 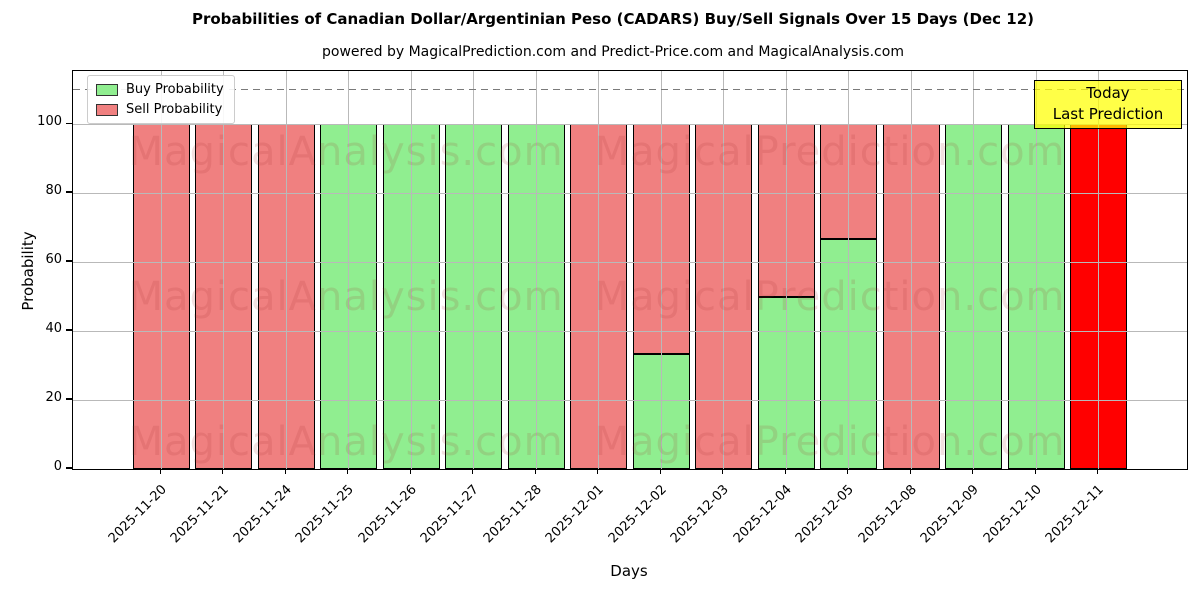 What do you see at coordinates (887, 514) in the screenshot?
I see `x-tick-label-text: 2025-12-08` at bounding box center [887, 514].